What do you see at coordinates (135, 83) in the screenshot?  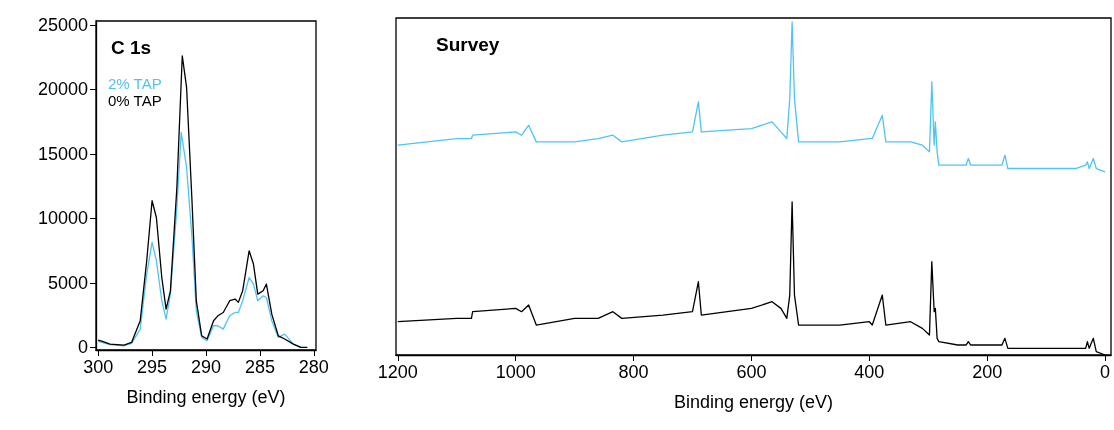 I see `text: 2% TAP` at bounding box center [135, 83].